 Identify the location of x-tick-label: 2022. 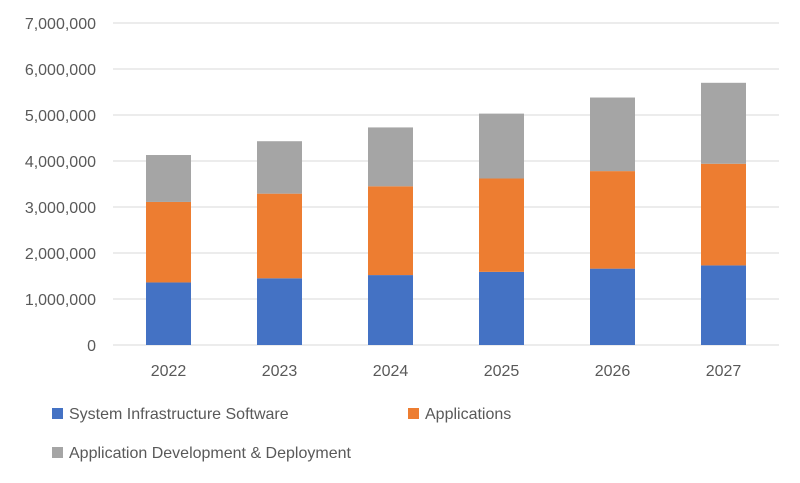
(169, 371).